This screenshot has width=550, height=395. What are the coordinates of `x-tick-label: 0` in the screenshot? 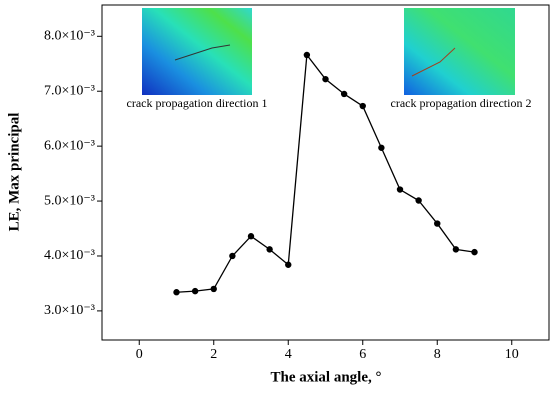 It's located at (139, 354).